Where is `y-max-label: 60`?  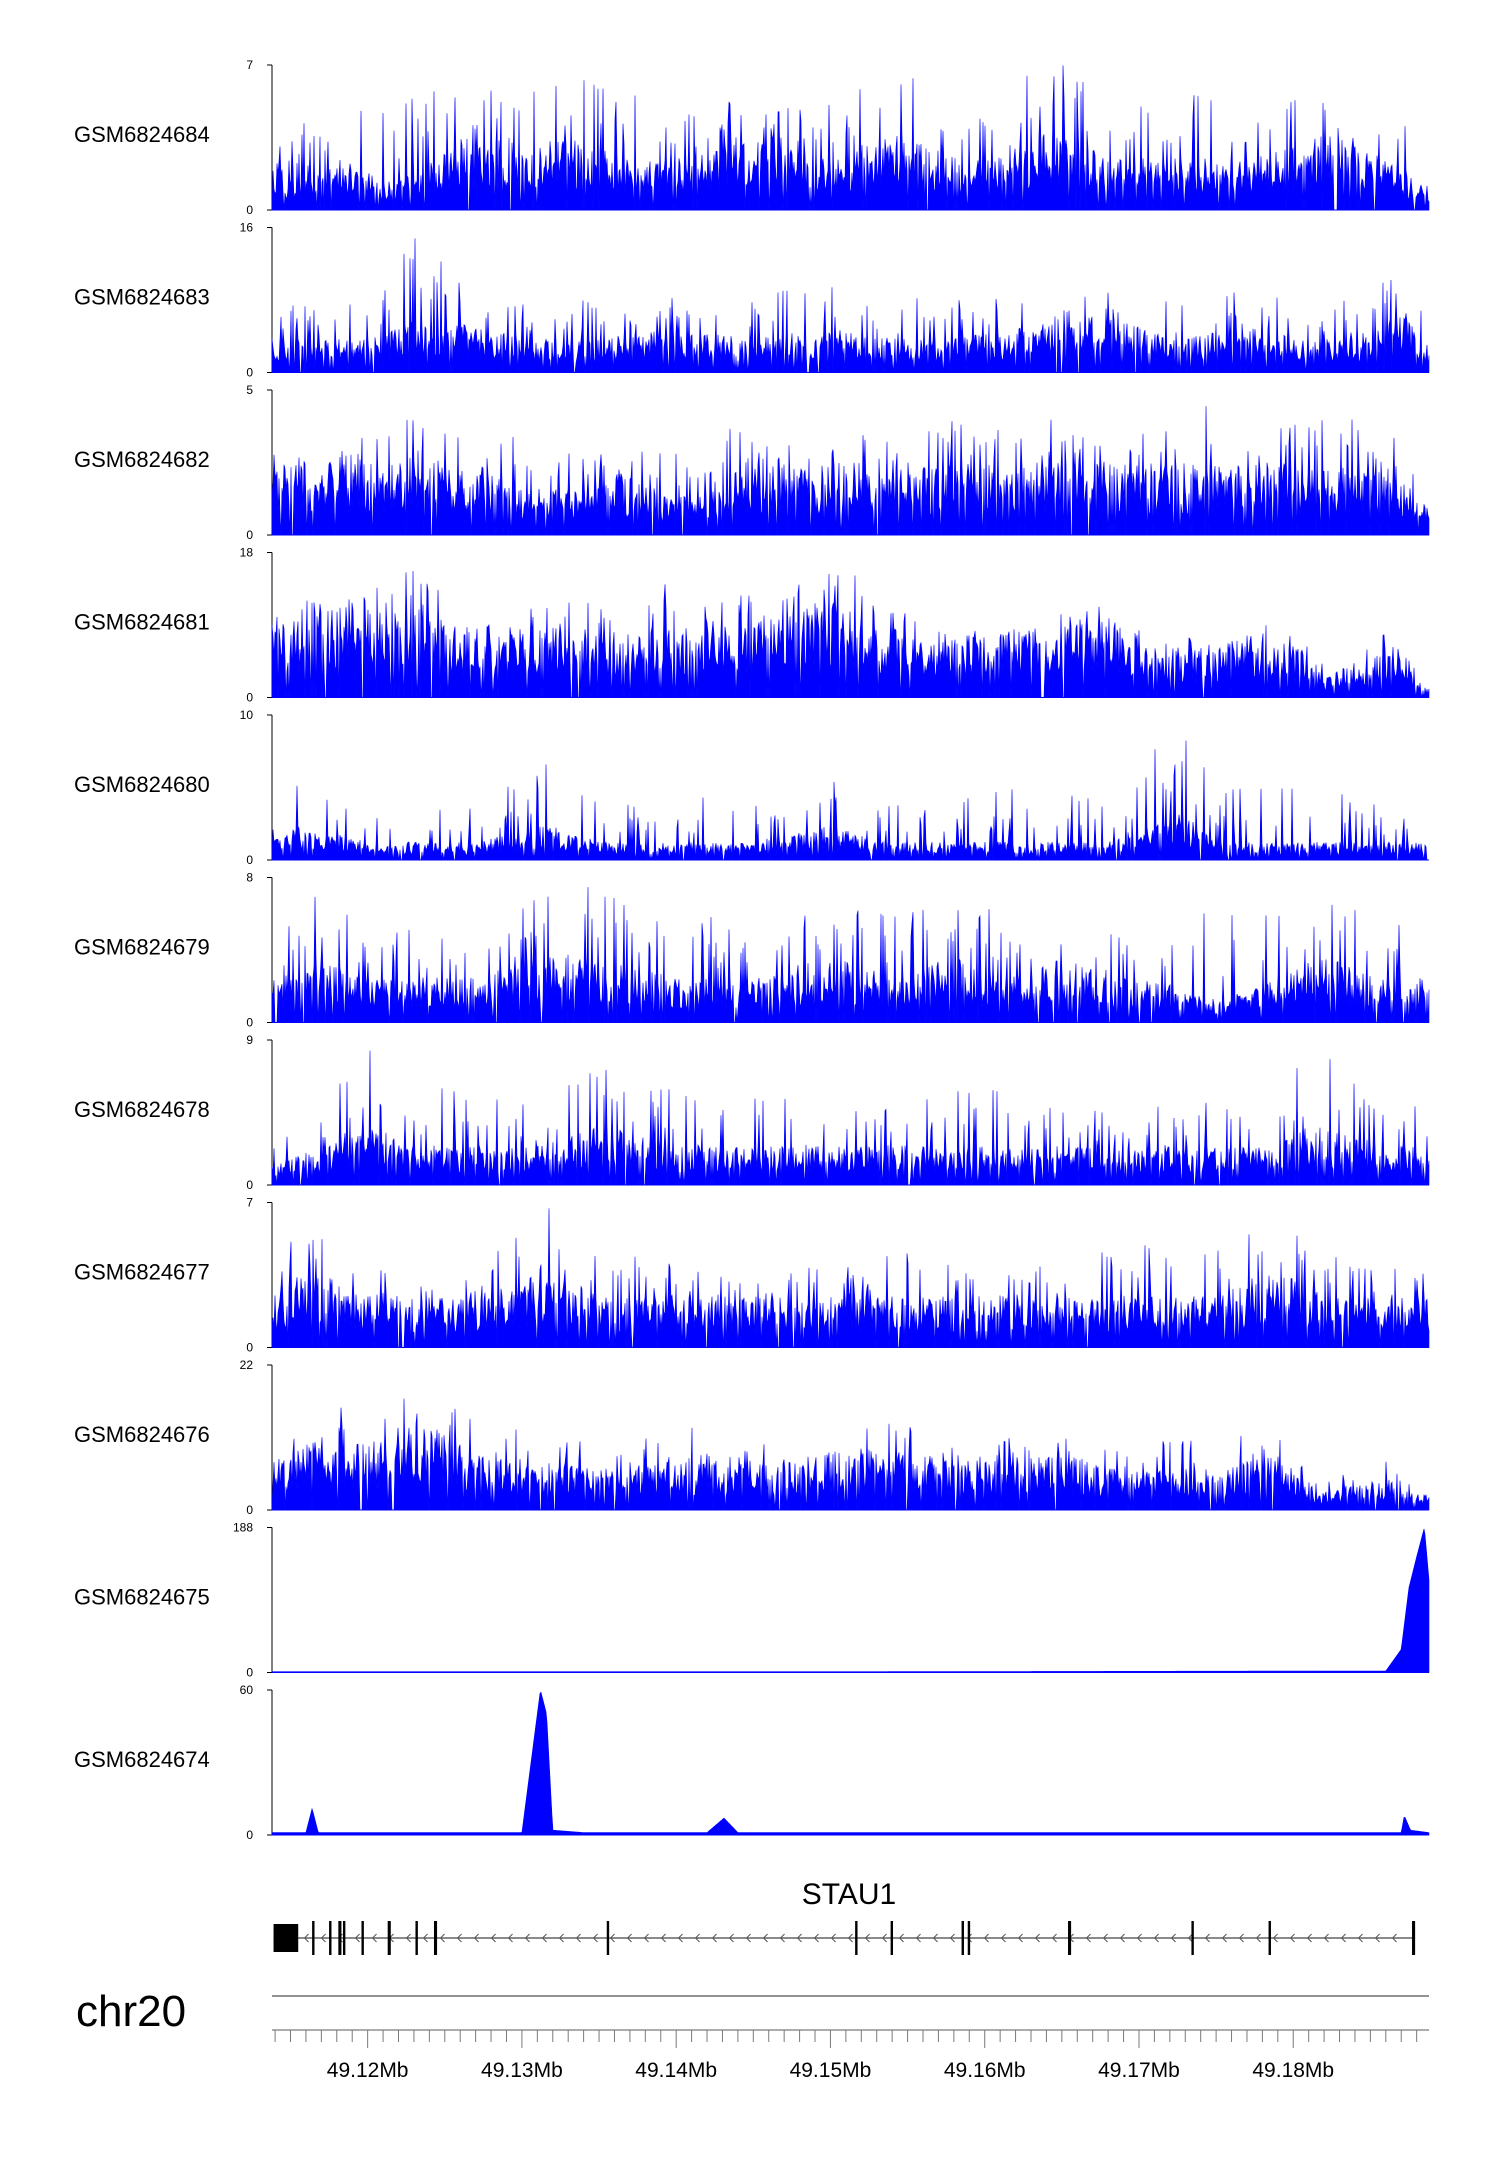 y-max-label: 60 is located at coordinates (247, 1690).